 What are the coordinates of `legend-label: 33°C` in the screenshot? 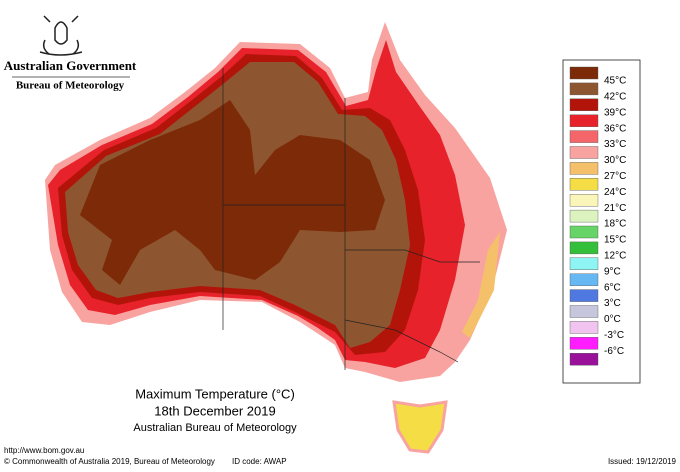 It's located at (615, 144).